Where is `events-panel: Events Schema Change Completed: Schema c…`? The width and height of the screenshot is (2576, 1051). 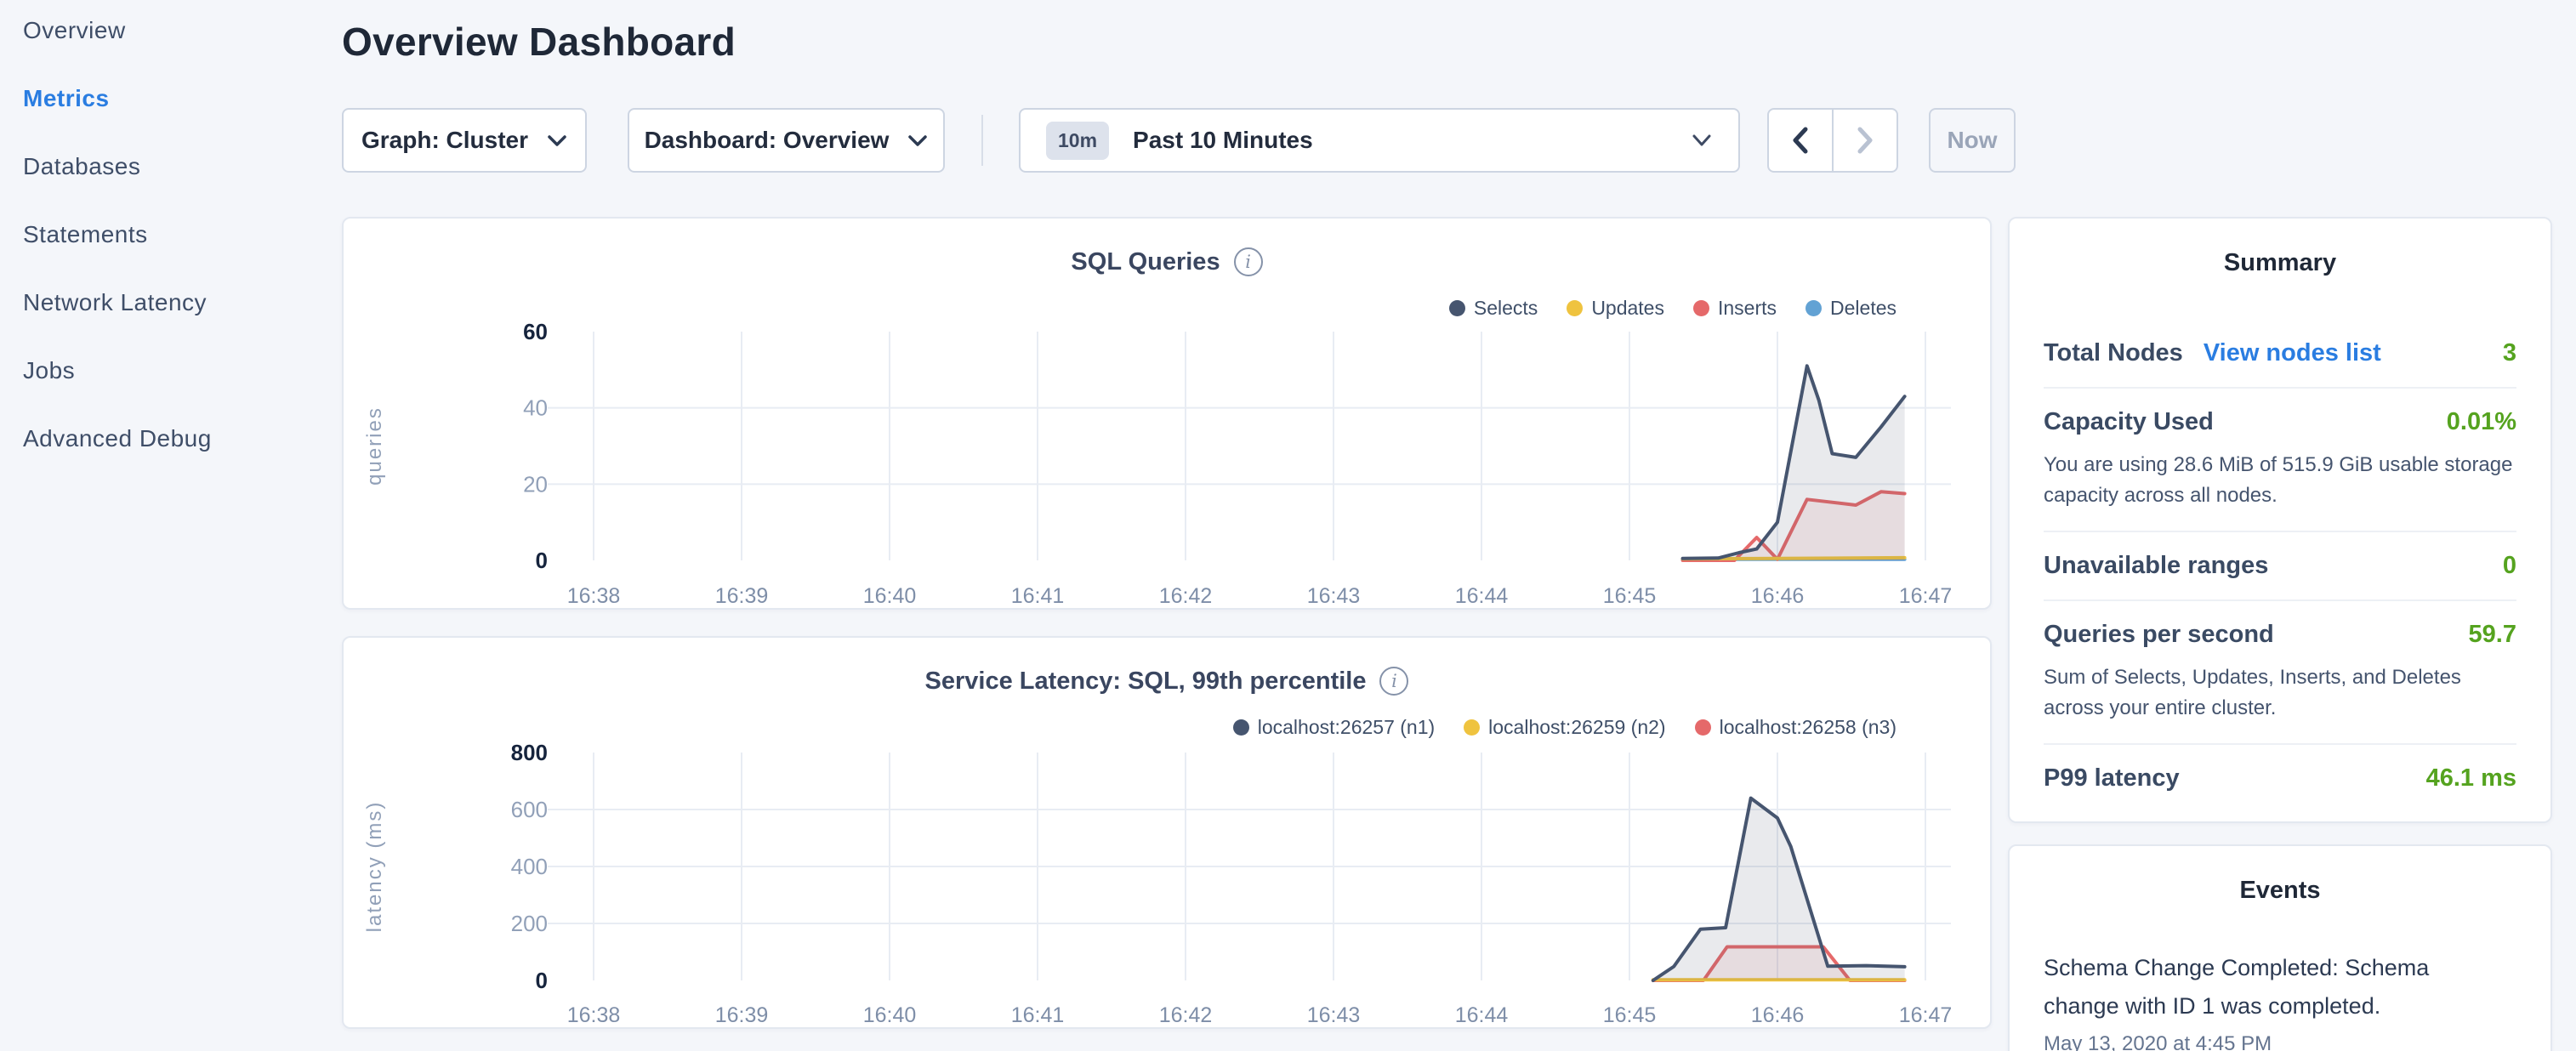 events-panel: Events Schema Change Completed: Schema c… is located at coordinates (2280, 948).